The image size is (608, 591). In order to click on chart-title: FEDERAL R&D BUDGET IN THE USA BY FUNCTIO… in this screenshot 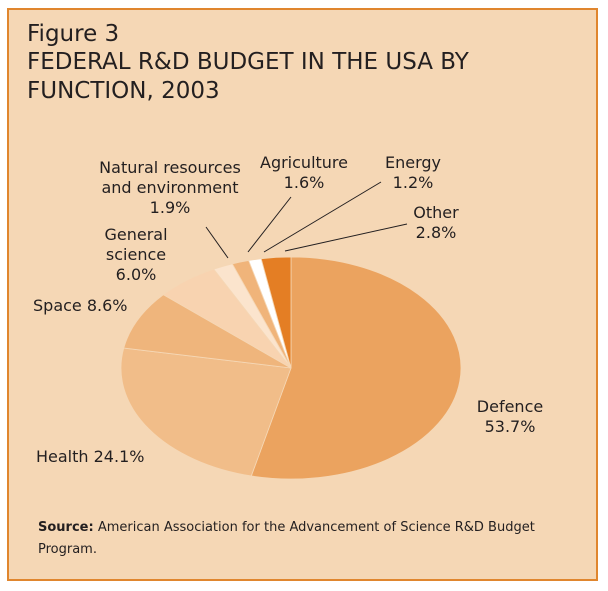, I will do `click(248, 76)`.